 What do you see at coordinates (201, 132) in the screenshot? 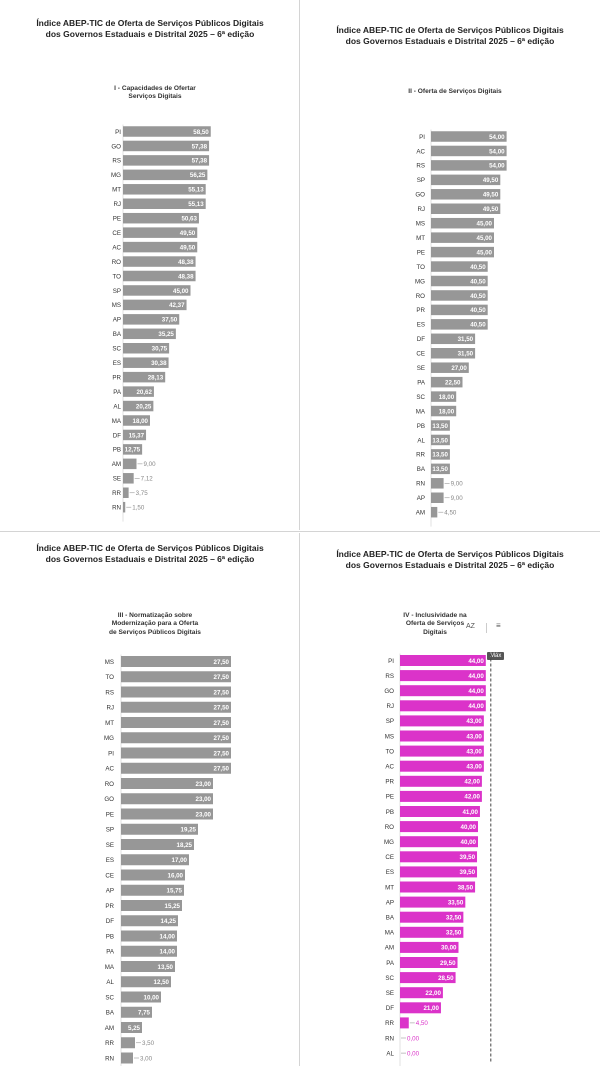
I see `value-label: 58,50` at bounding box center [201, 132].